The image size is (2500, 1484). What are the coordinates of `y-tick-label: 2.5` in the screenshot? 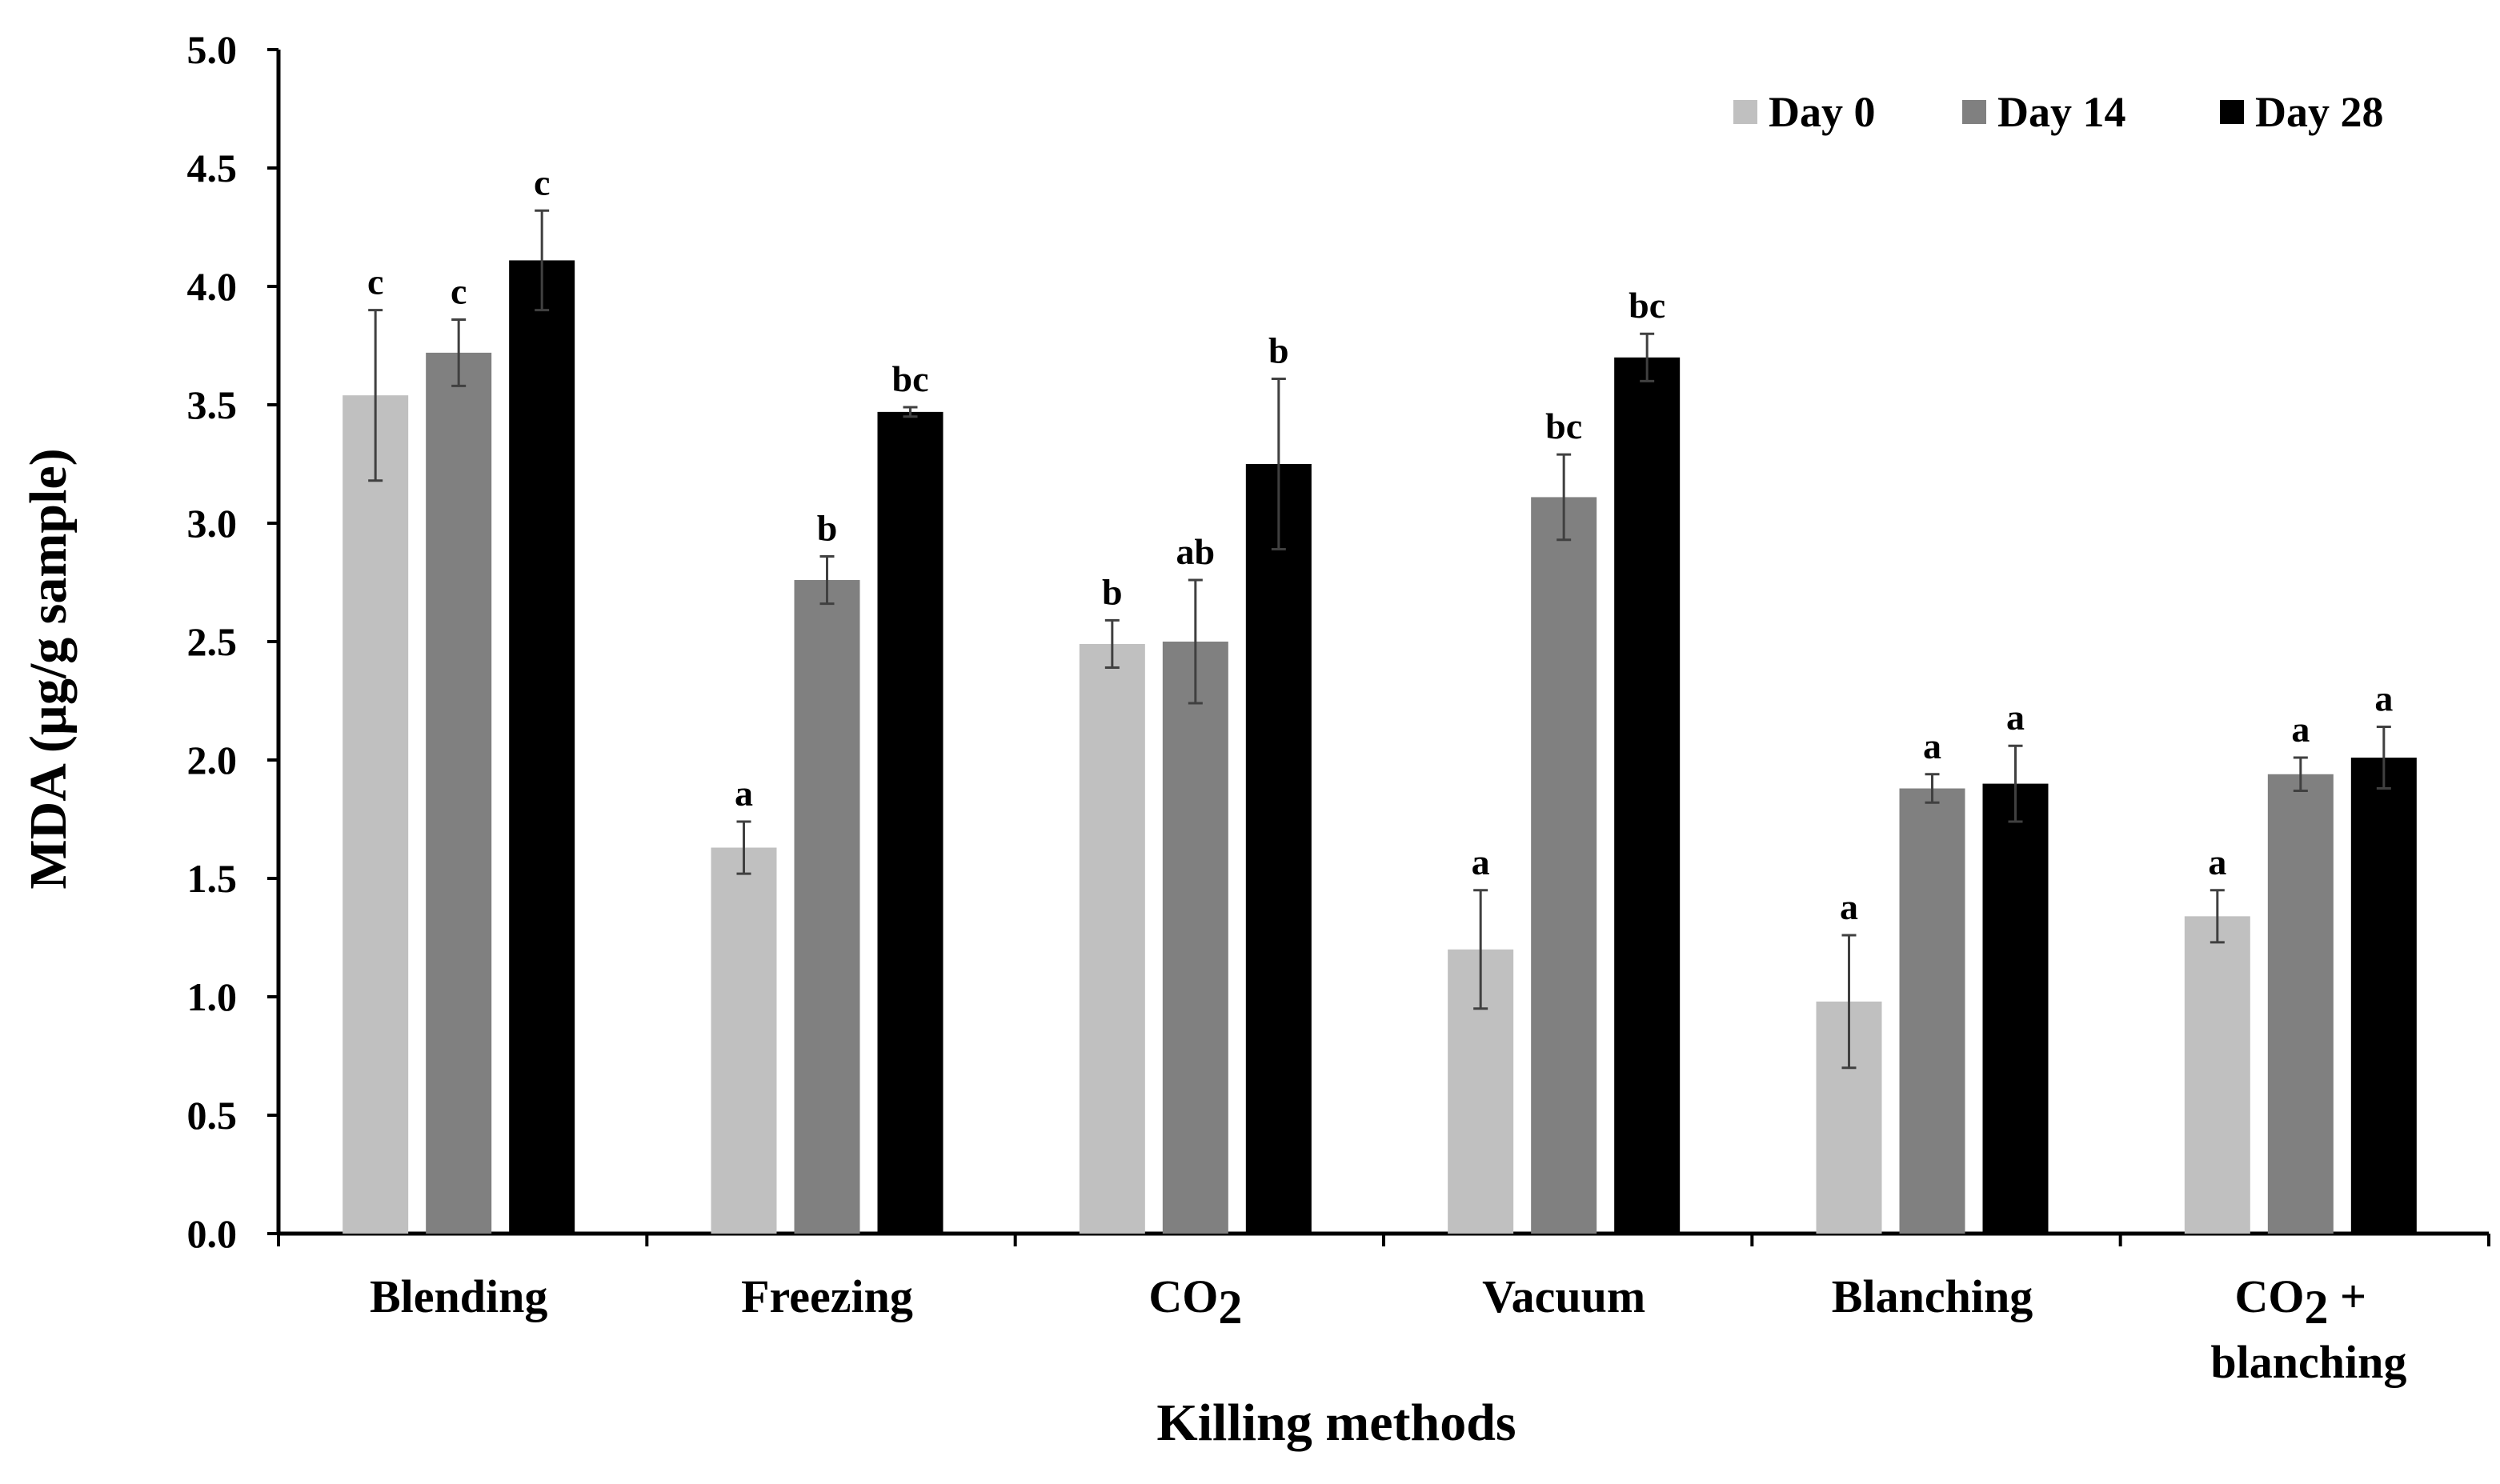 It's located at (212, 641).